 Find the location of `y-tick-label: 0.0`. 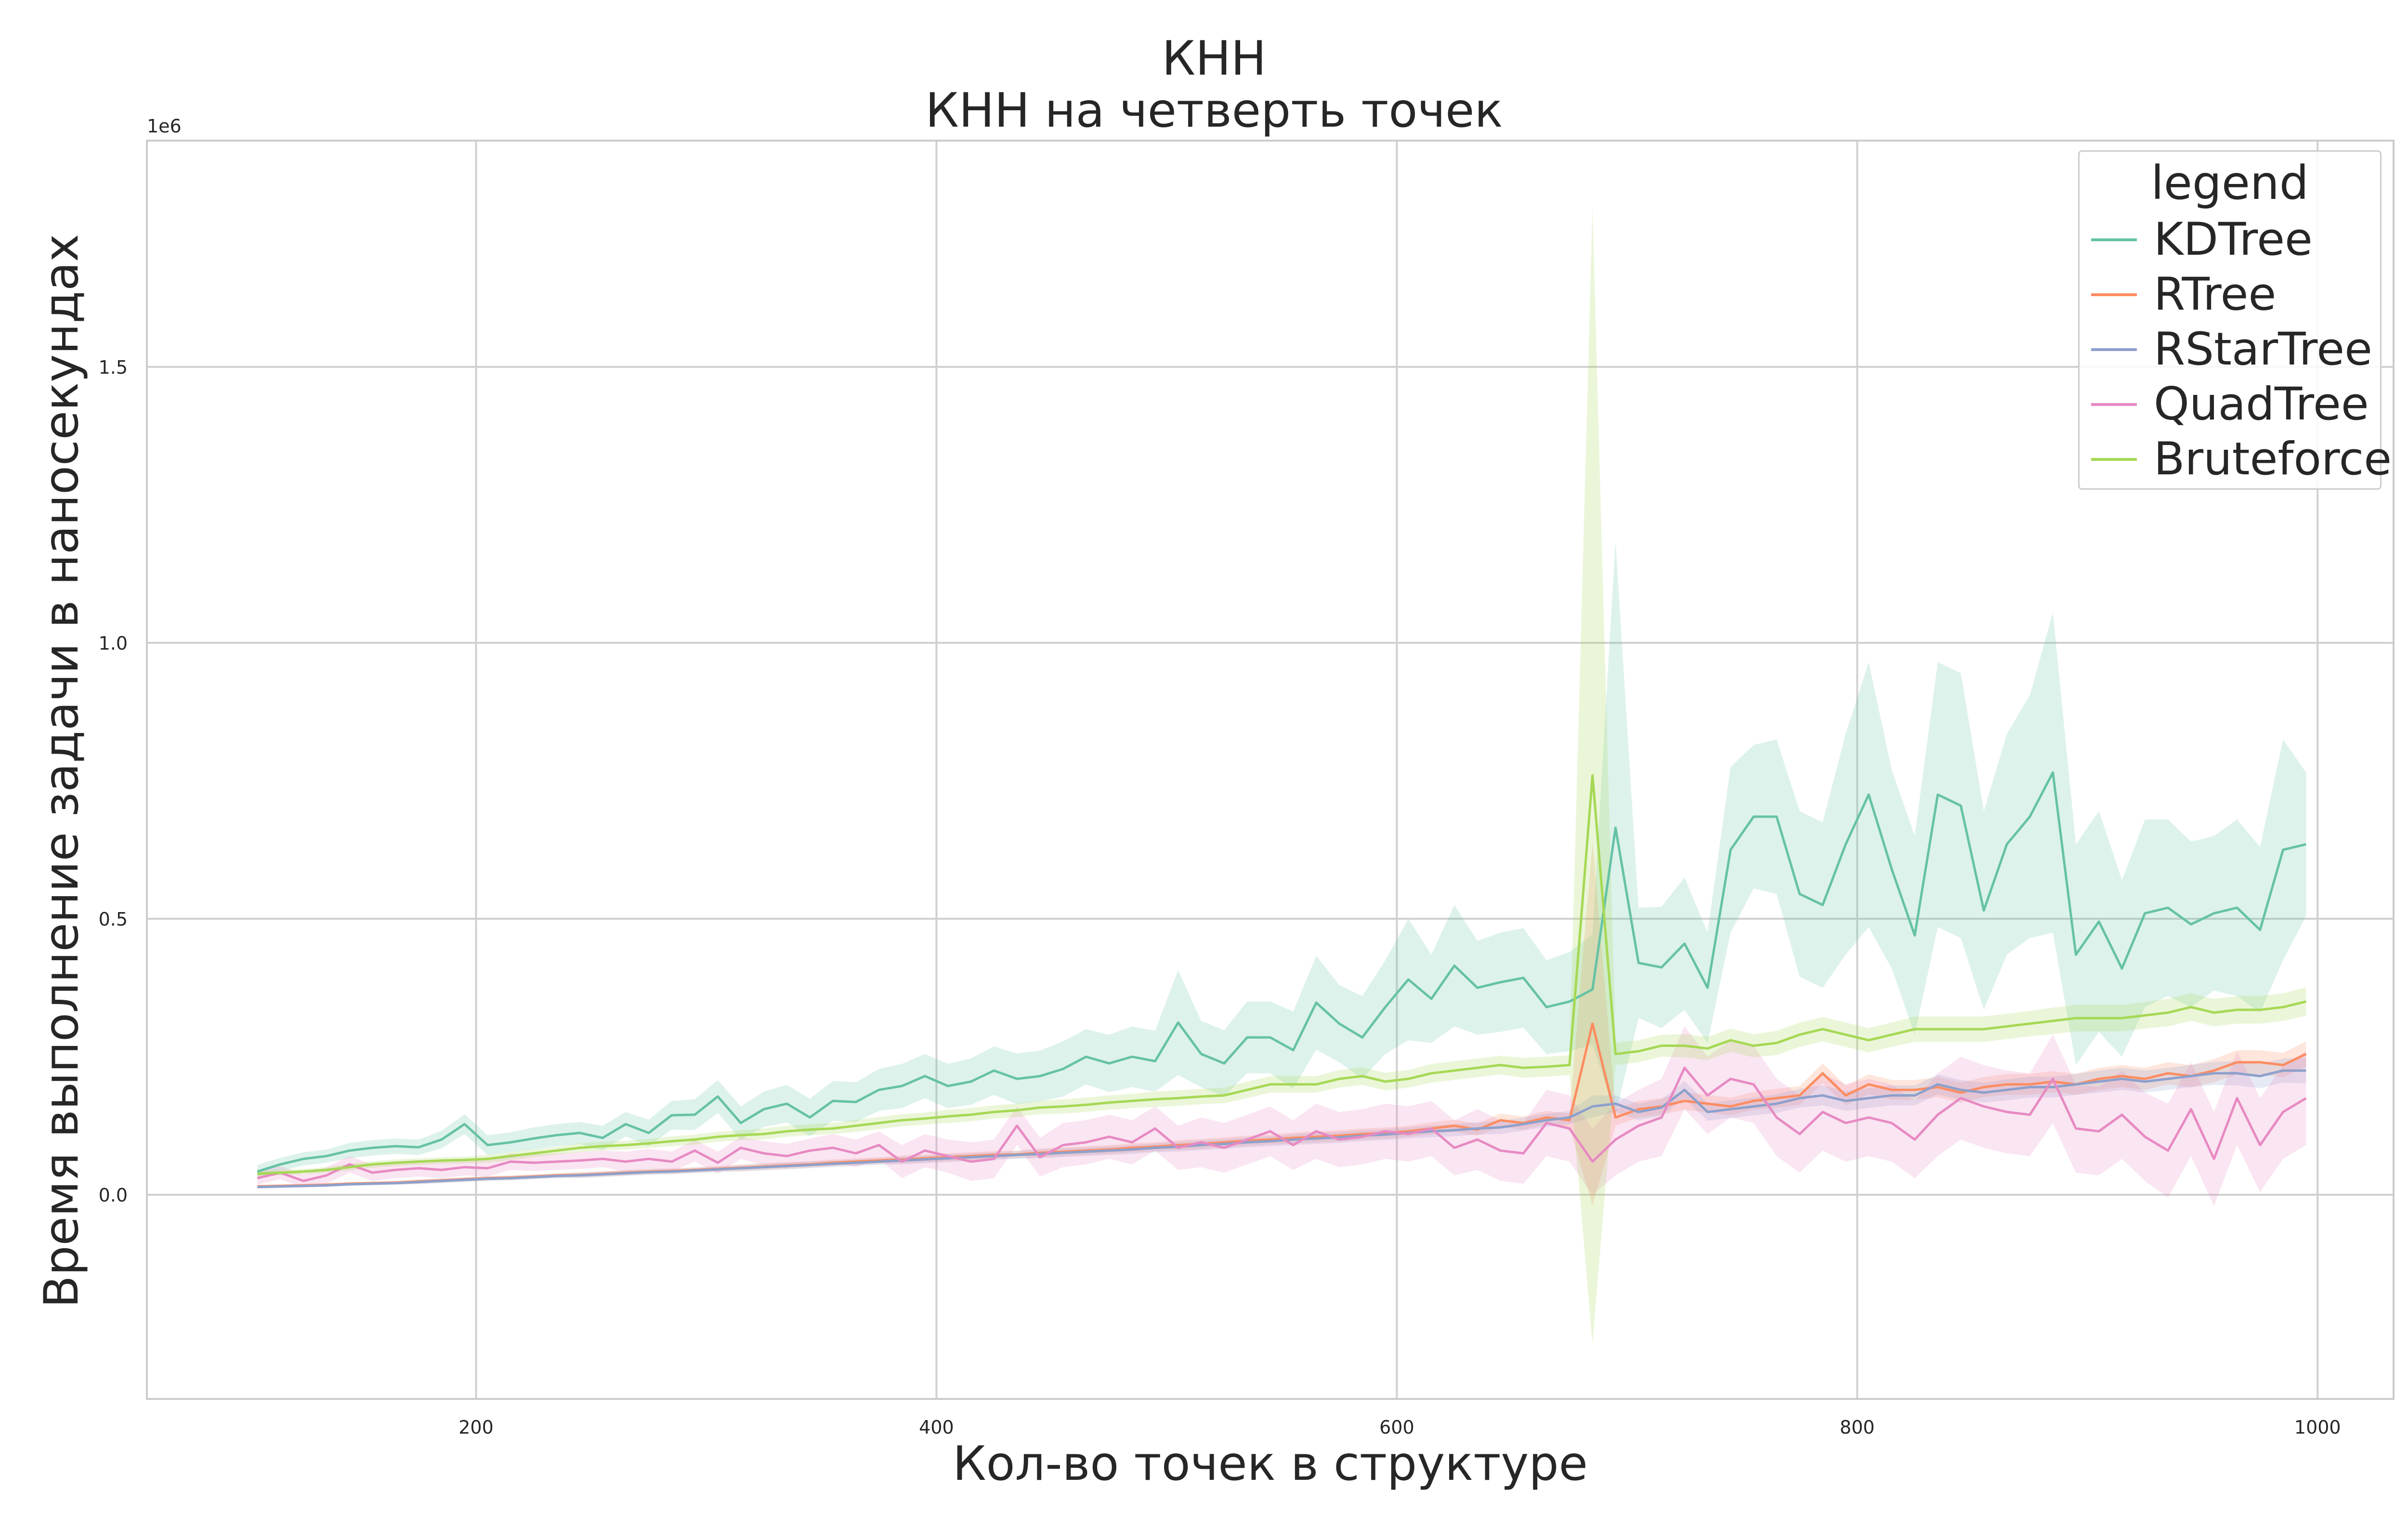

y-tick-label: 0.0 is located at coordinates (113, 1195).